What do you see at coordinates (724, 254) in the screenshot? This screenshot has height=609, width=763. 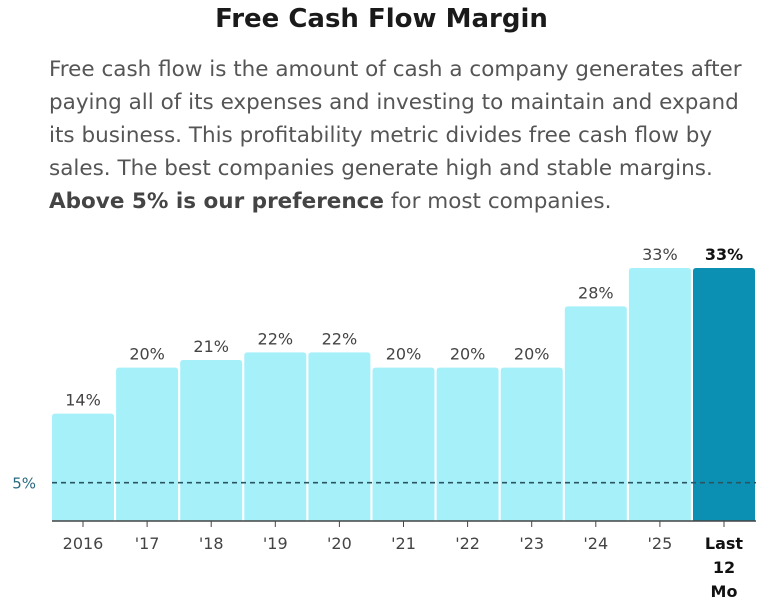 I see `data-label-10: 33%` at bounding box center [724, 254].